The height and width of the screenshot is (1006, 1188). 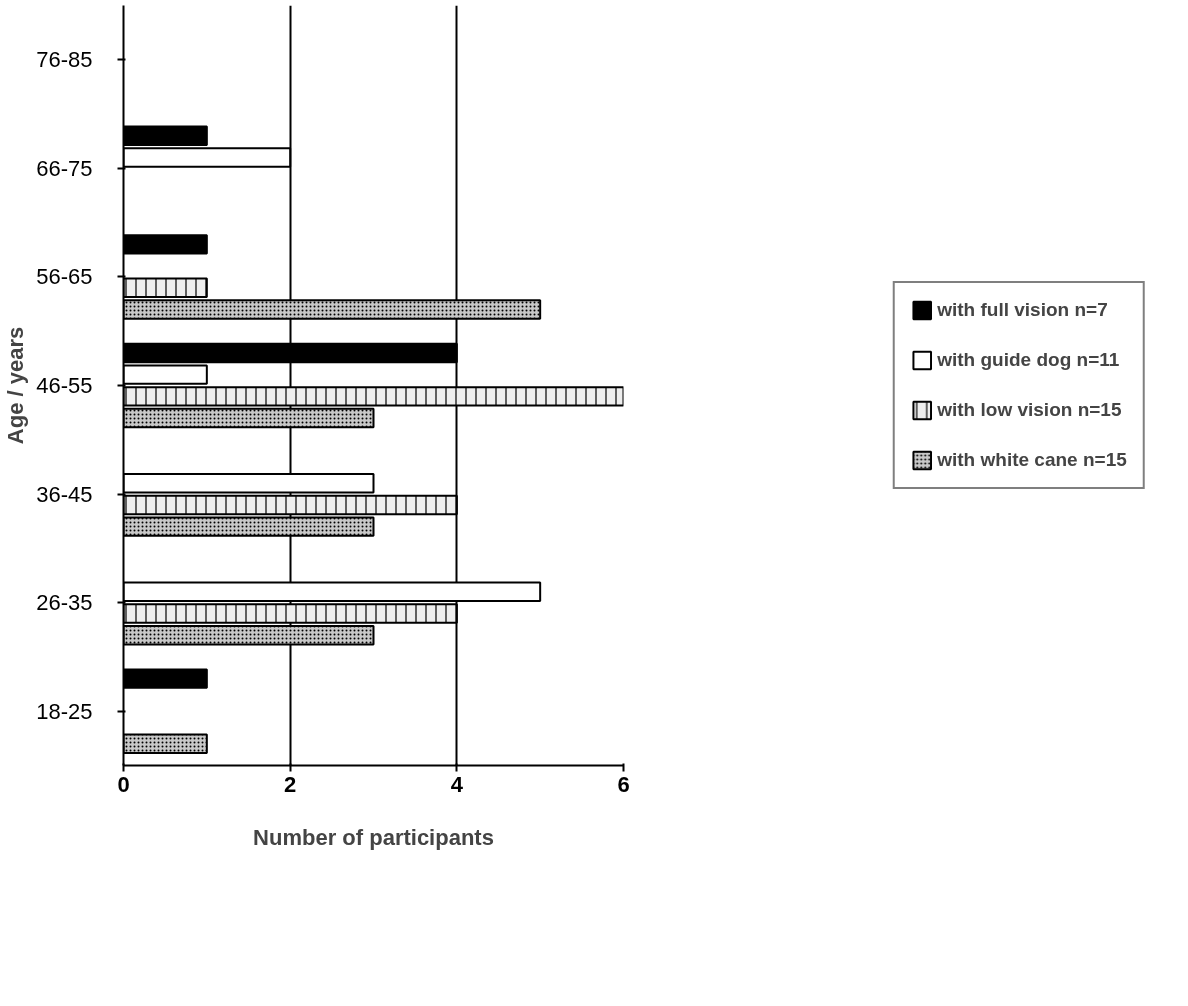 What do you see at coordinates (1029, 410) in the screenshot?
I see `legend-label: with low vision n=15` at bounding box center [1029, 410].